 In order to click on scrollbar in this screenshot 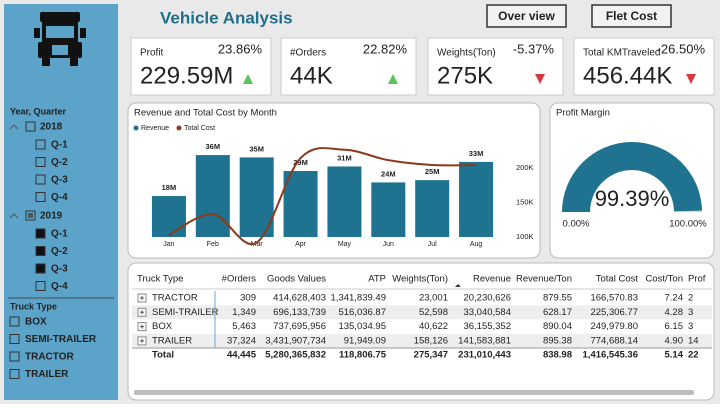, I will do `click(414, 392)`.